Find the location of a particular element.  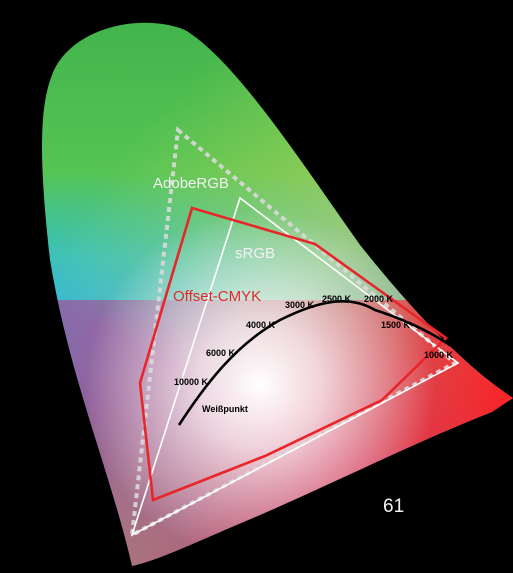

whitepoint-label: Weißpunkt is located at coordinates (225, 409).